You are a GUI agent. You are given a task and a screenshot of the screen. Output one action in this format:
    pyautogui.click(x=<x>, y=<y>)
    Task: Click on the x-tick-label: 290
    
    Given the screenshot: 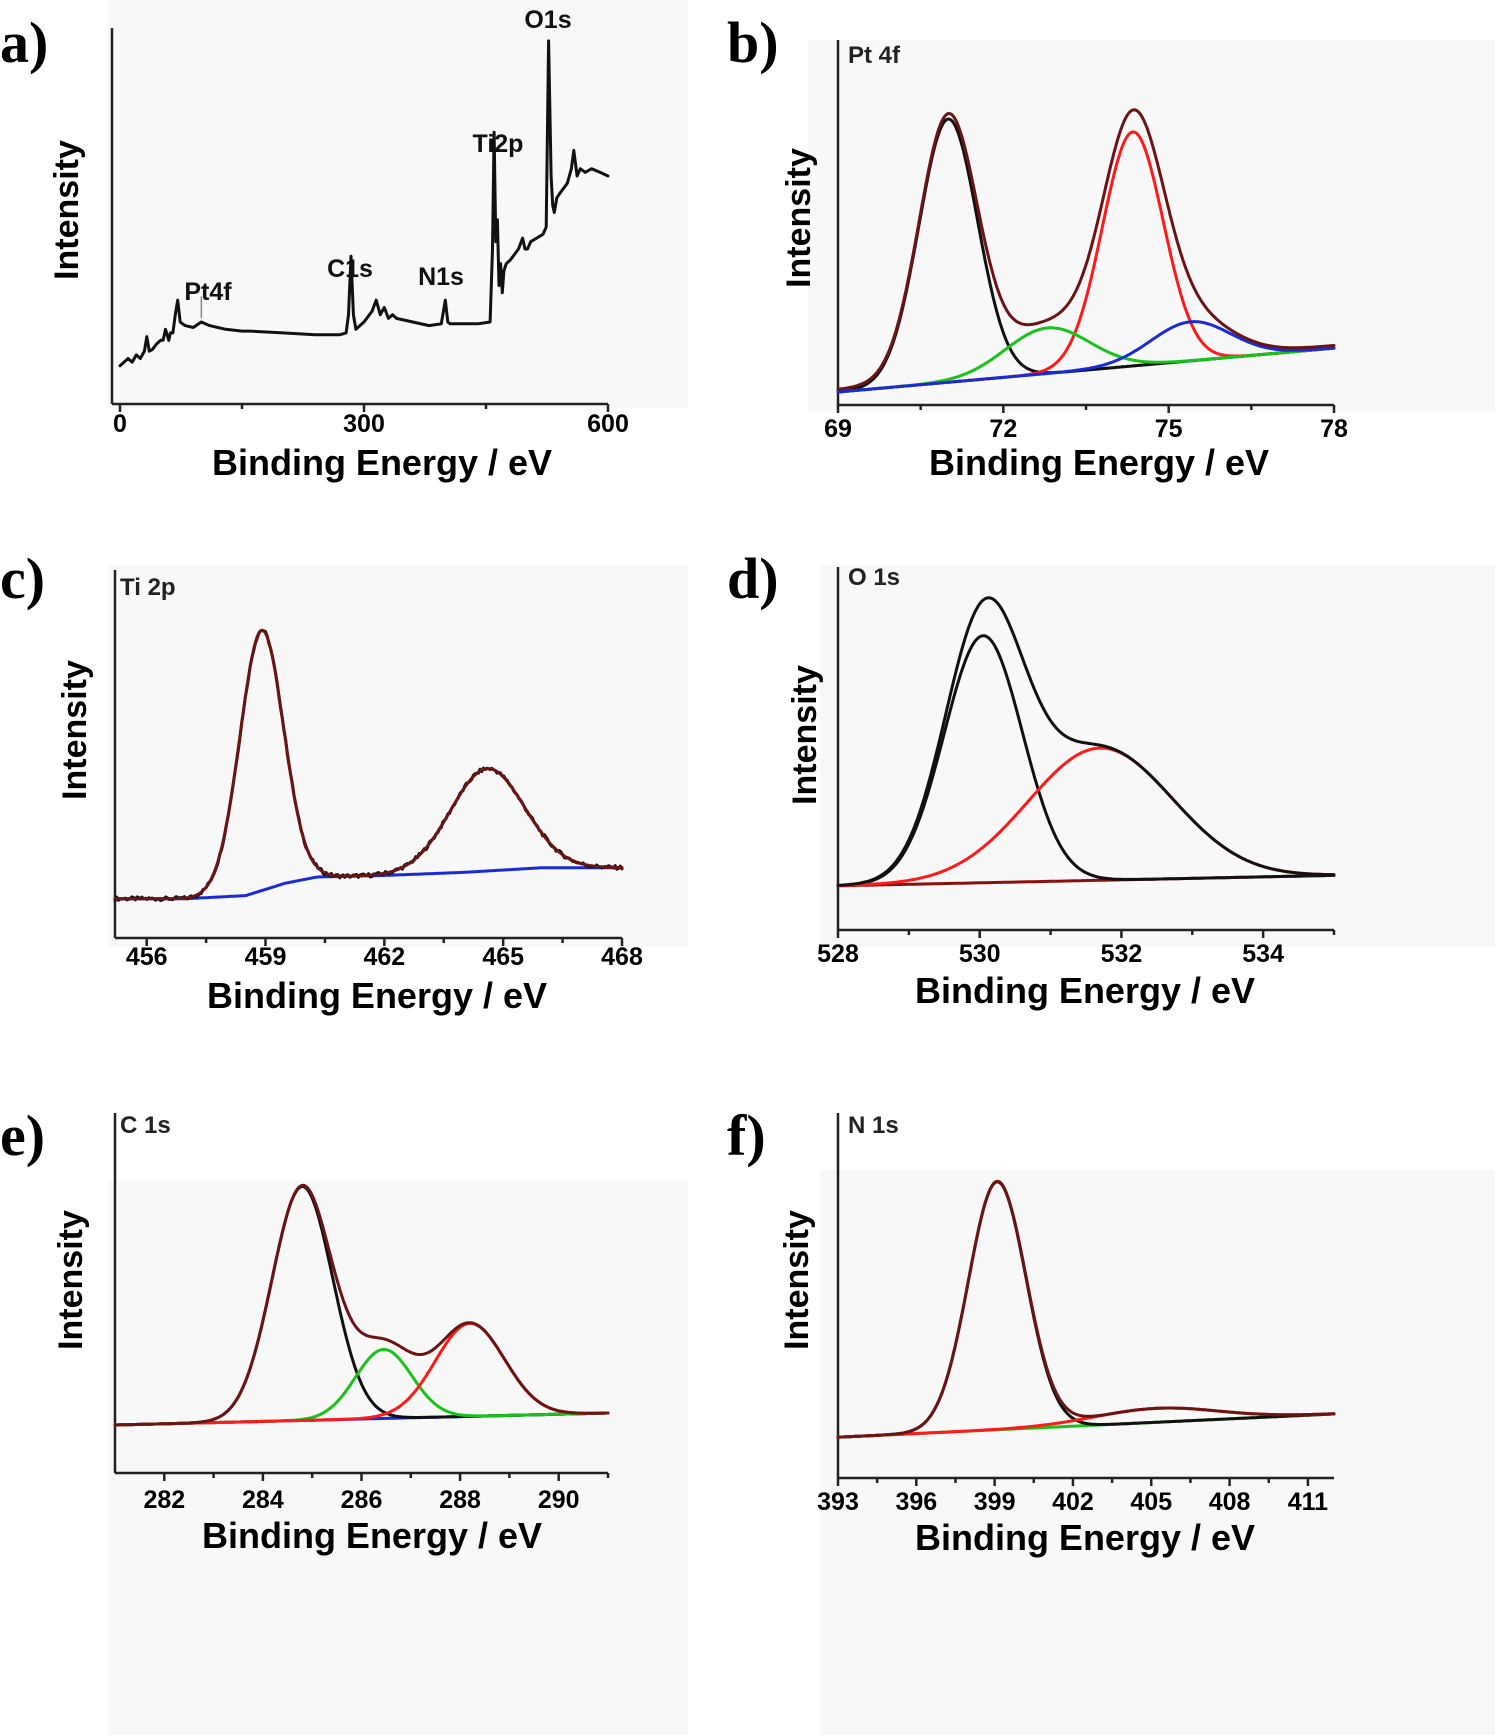 What is the action you would take?
    pyautogui.click(x=559, y=1500)
    